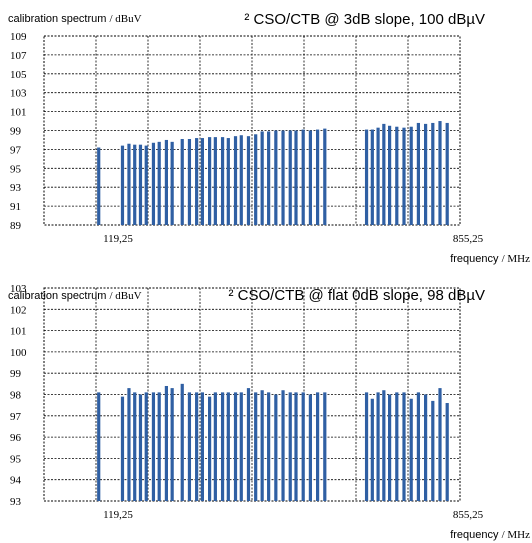  What do you see at coordinates (490, 259) in the screenshot?
I see `x-axis-label: frequency / MHz` at bounding box center [490, 259].